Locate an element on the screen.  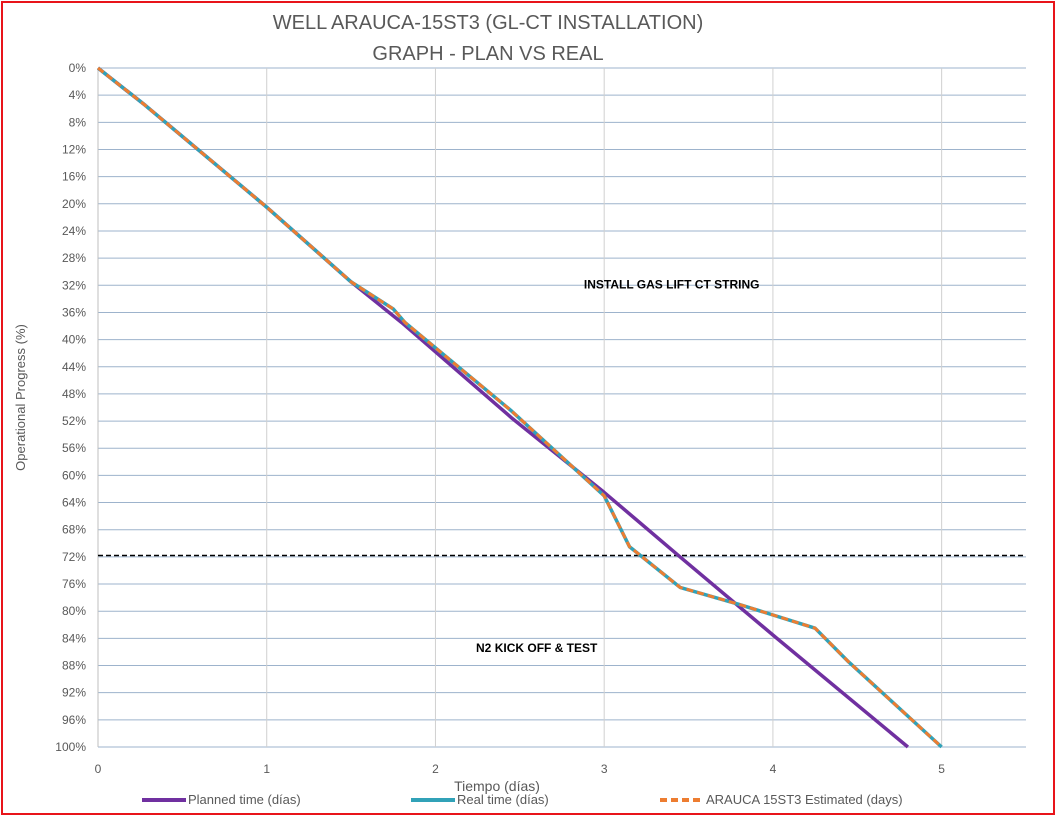
chart-subtitle: GRAPH - PLAN VS REAL is located at coordinates (488, 54).